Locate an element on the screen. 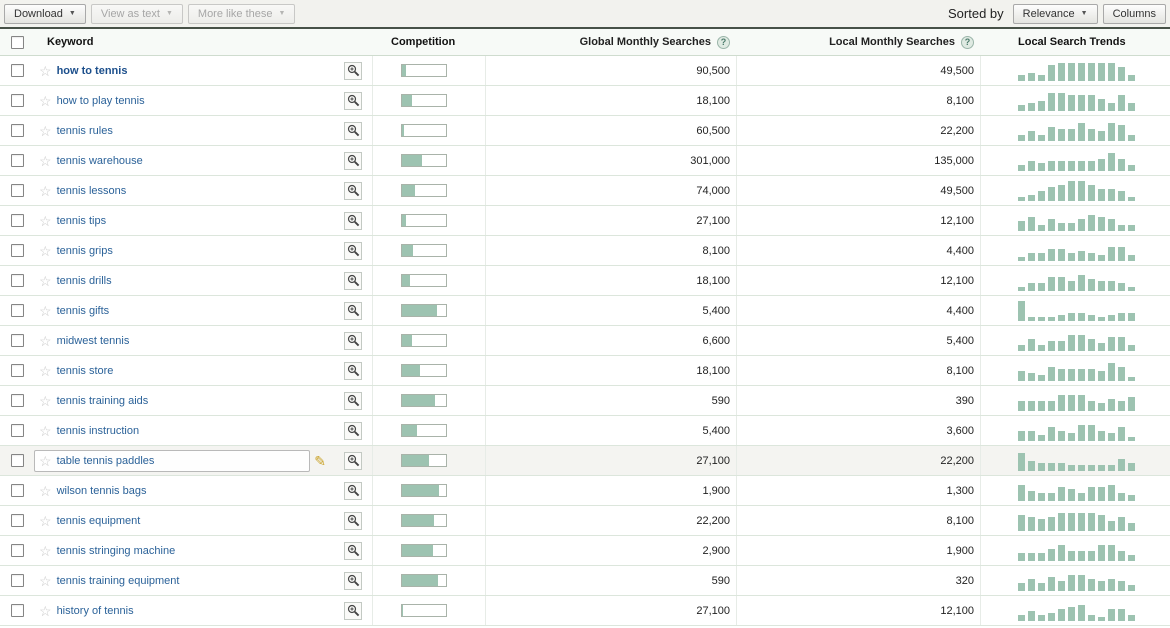  keyword-link: how to play tennis is located at coordinates (100, 100).